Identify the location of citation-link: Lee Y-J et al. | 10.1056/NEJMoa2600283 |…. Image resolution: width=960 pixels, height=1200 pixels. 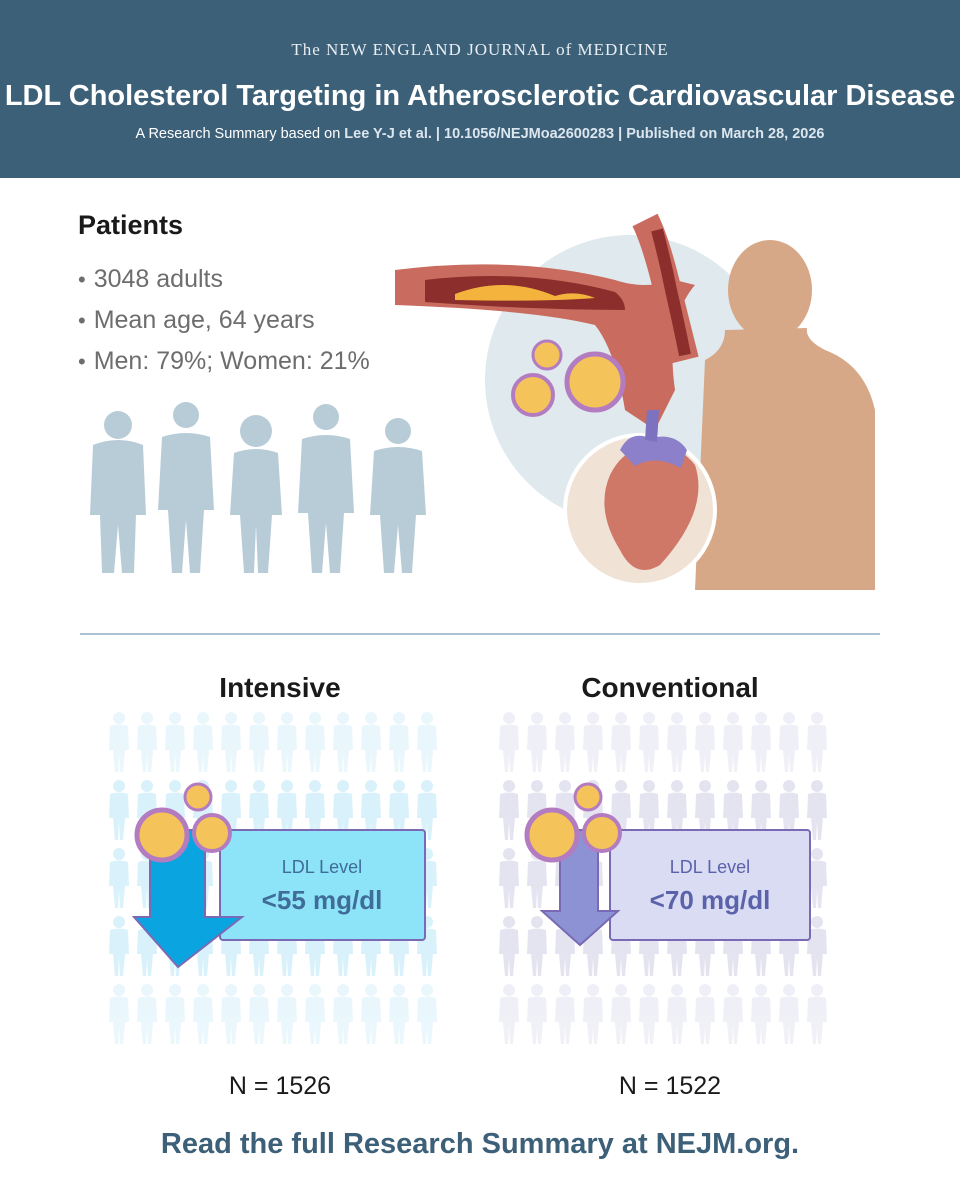
(584, 134).